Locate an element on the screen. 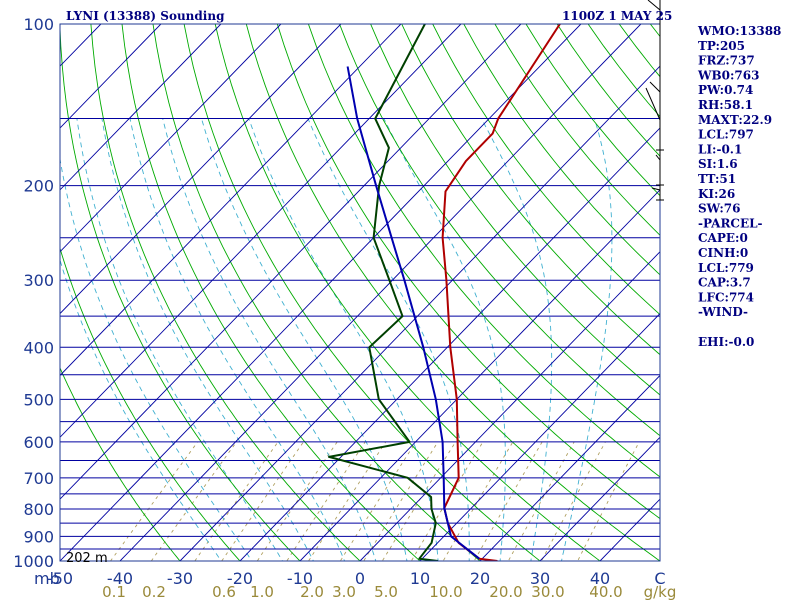 The image size is (800, 600). mixing-ratio-label: 0.1 is located at coordinates (114, 591).